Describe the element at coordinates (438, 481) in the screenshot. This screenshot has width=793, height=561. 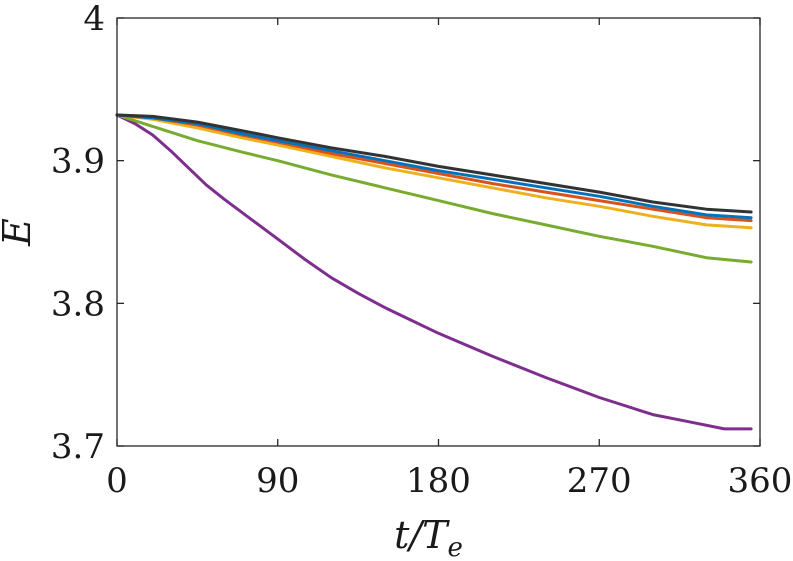
I see `x-tick-label: 180` at that location.